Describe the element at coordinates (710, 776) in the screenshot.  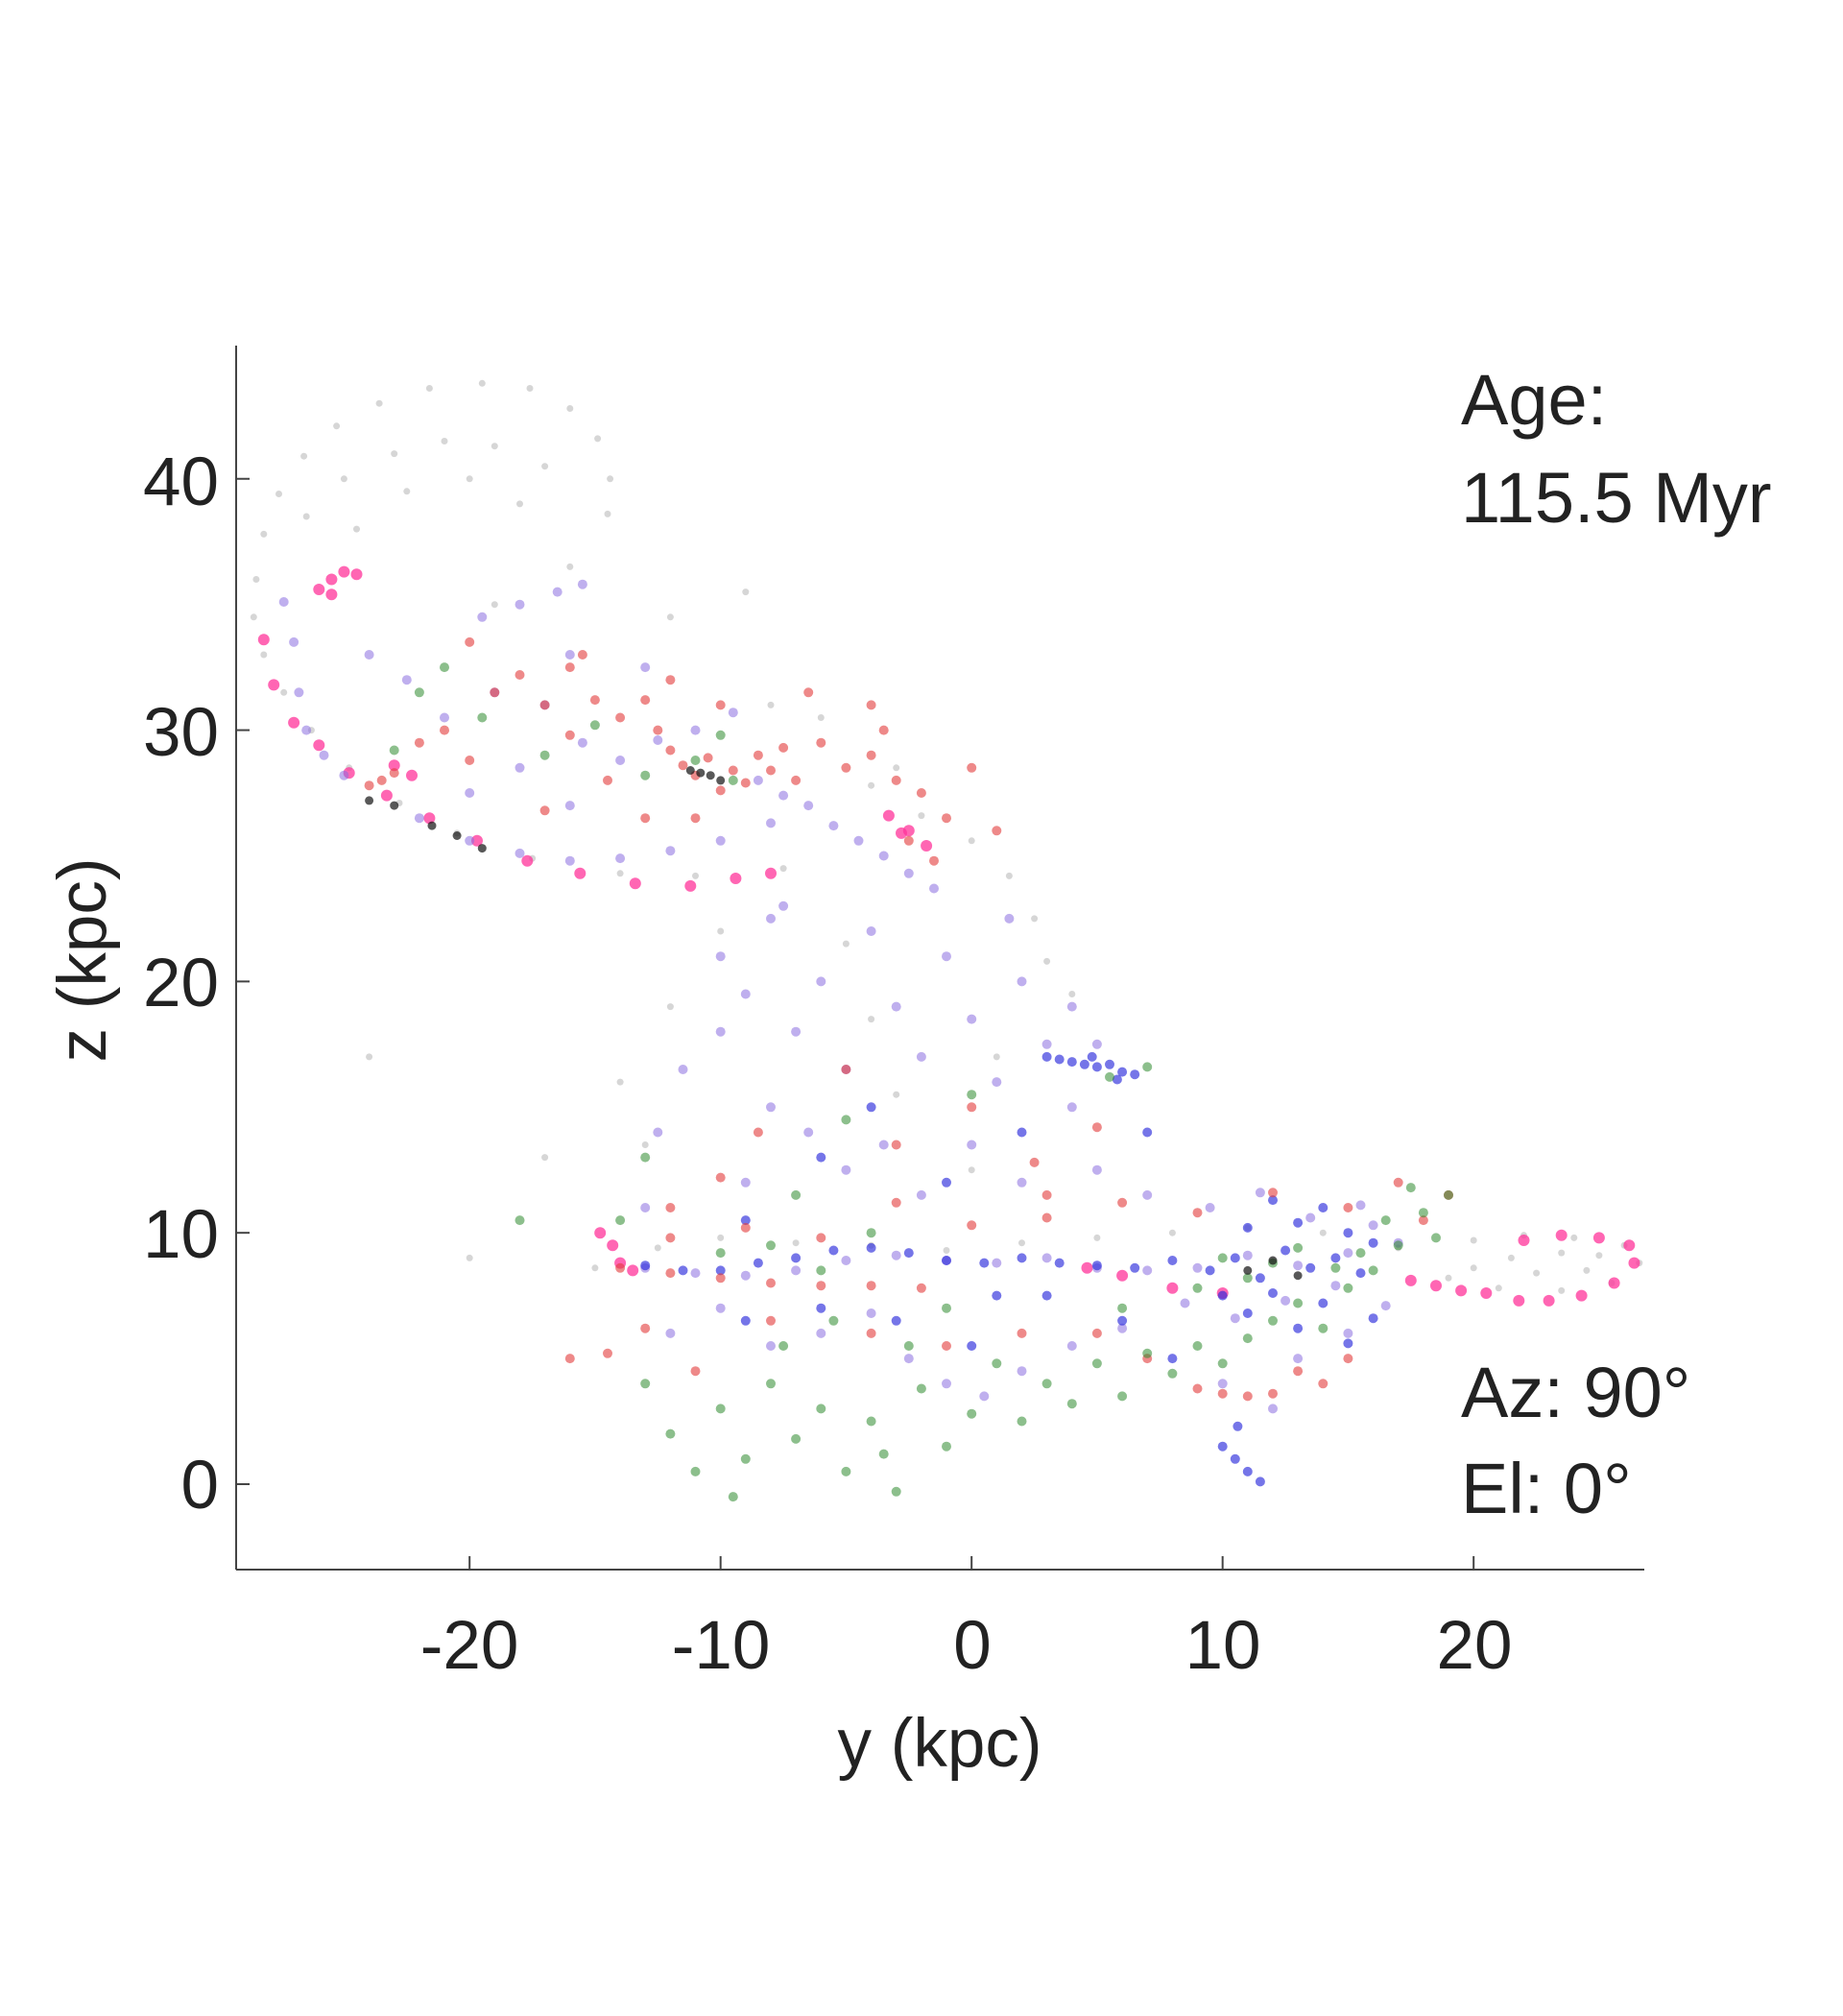
I see `data-point-black` at that location.